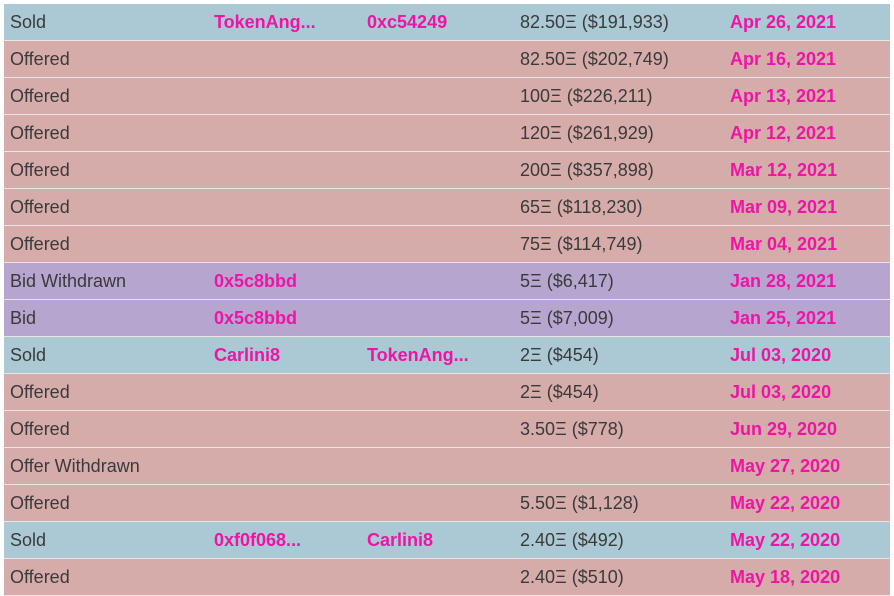 Image resolution: width=894 pixels, height=596 pixels. I want to click on table-row: Offered 65Ξ ($118,230) Mar 09, 2021, so click(447, 207).